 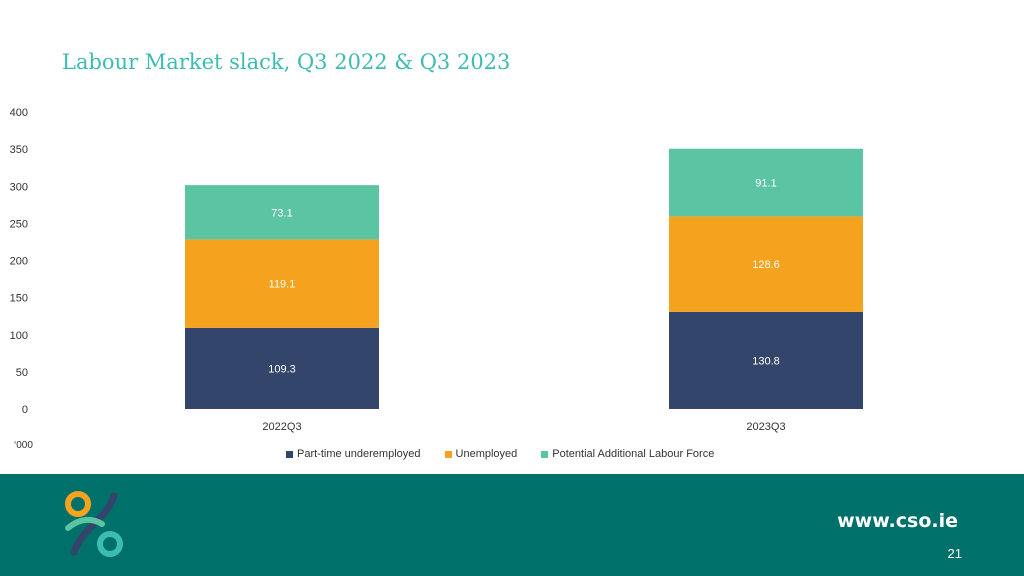 What do you see at coordinates (954, 553) in the screenshot?
I see `page-number: 21` at bounding box center [954, 553].